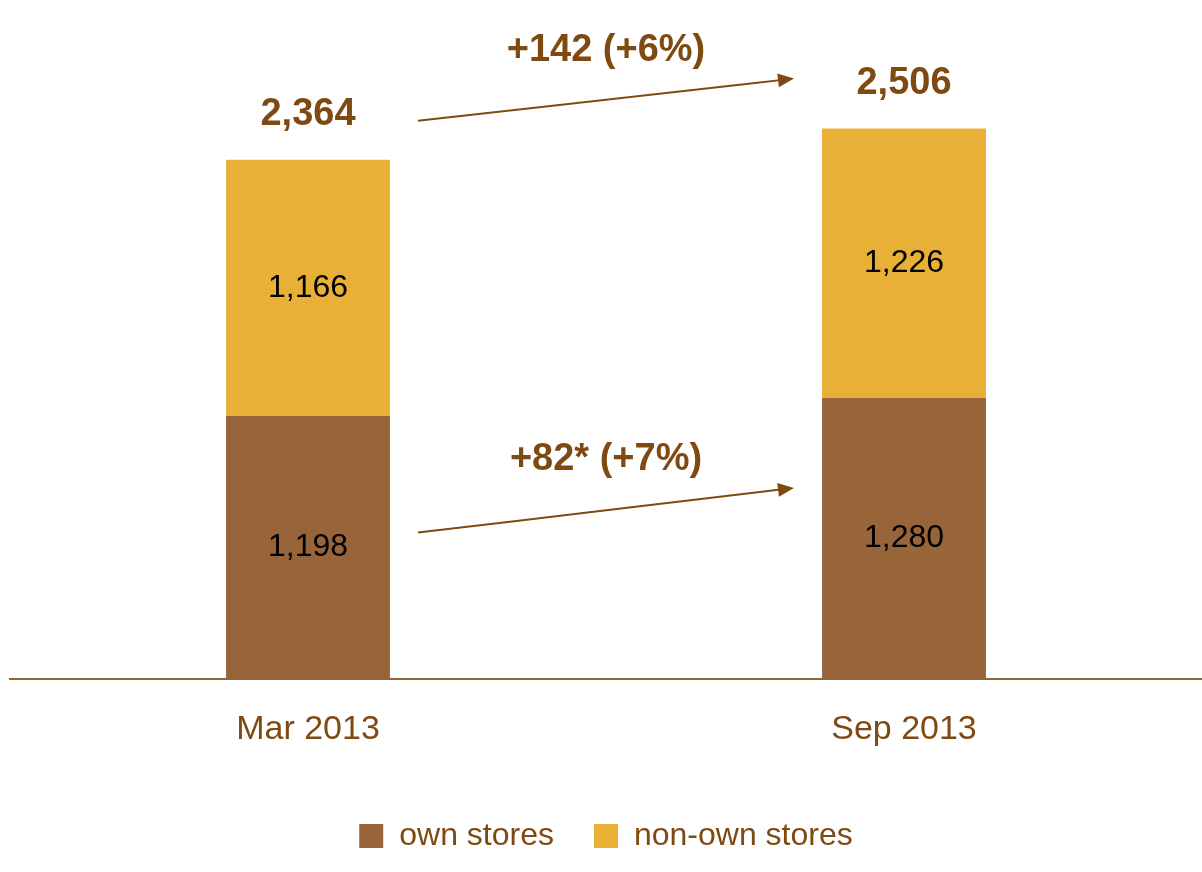 This screenshot has width=1202, height=872. What do you see at coordinates (904, 726) in the screenshot?
I see `x-tick-label: Sep 2013` at bounding box center [904, 726].